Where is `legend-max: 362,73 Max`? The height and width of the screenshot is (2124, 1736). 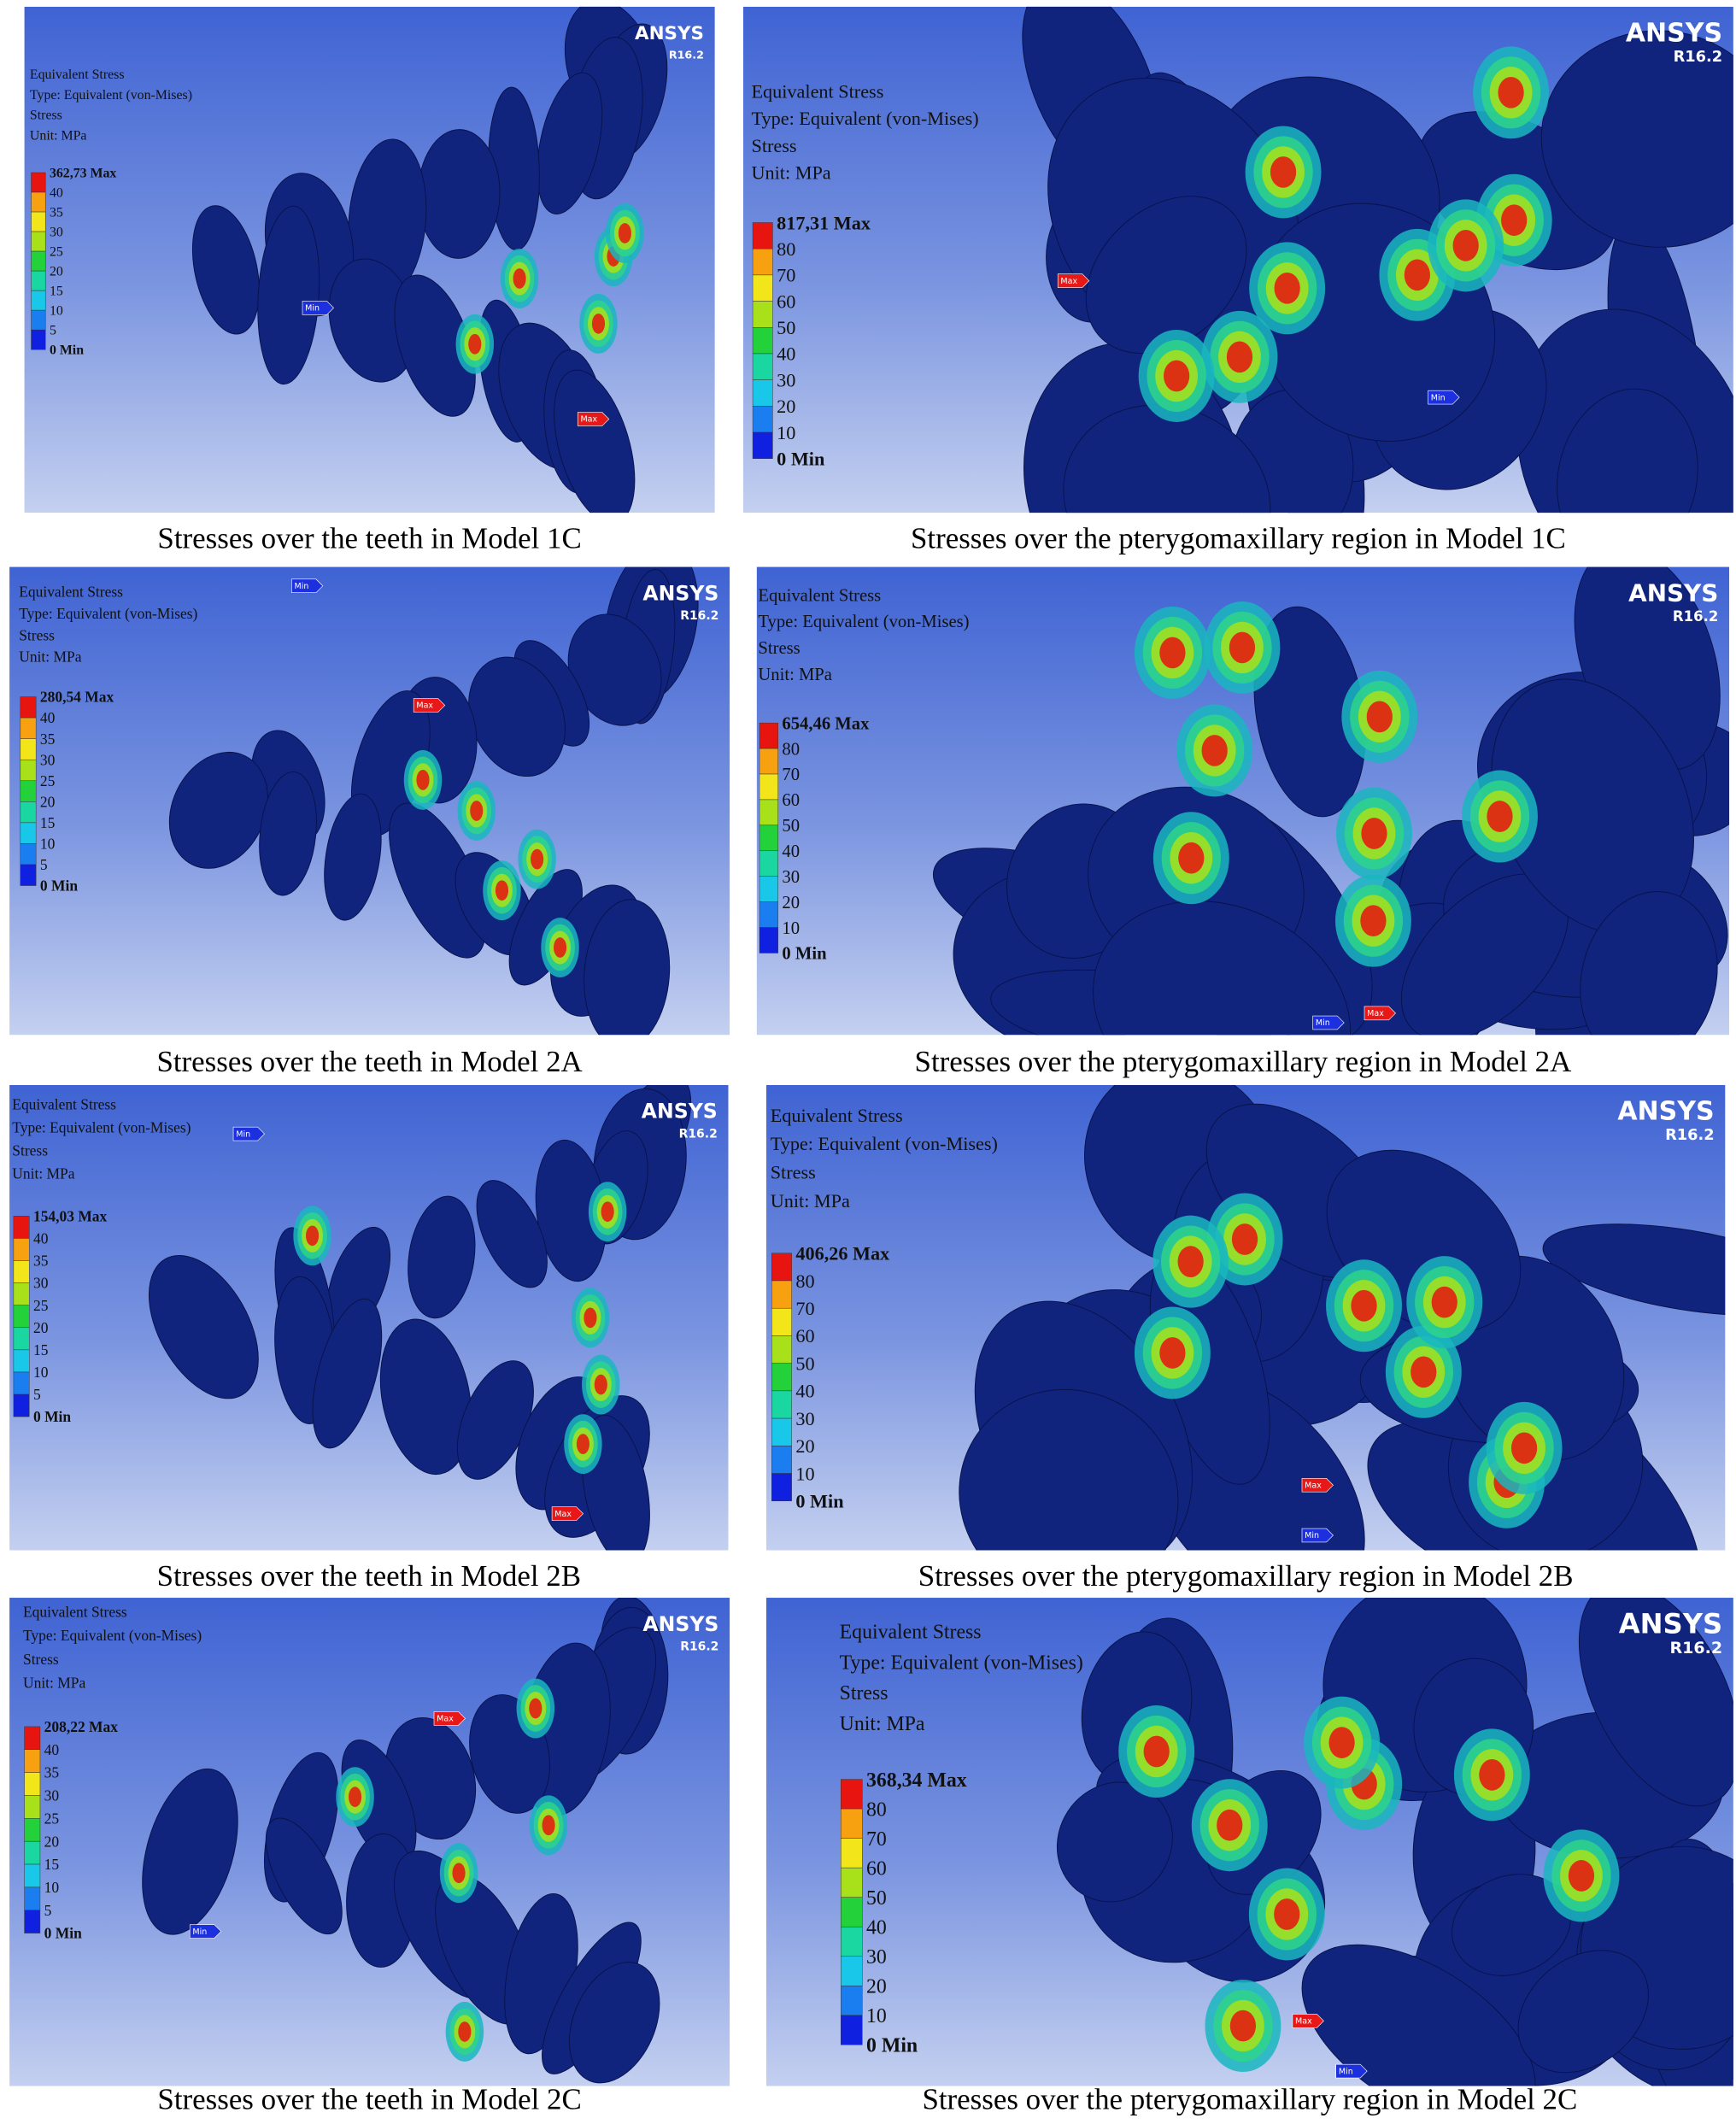
legend-max: 362,73 Max is located at coordinates (83, 174).